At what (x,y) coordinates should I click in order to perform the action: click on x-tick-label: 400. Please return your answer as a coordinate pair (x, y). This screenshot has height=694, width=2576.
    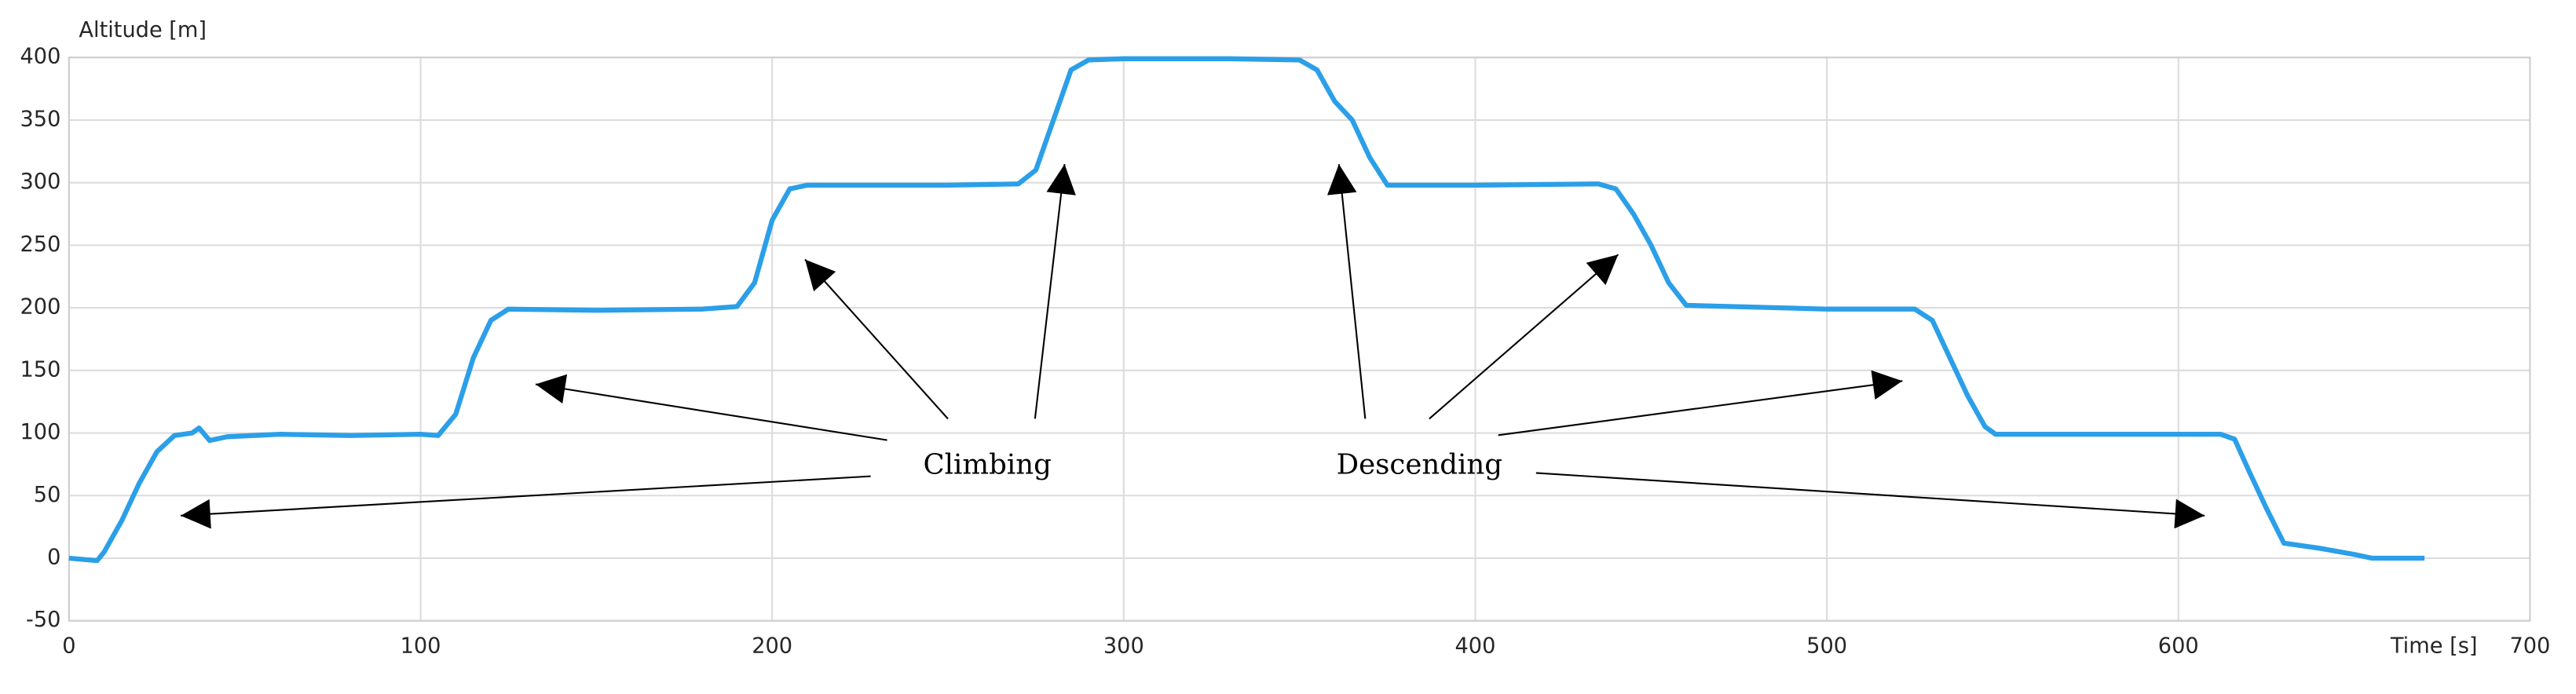
    Looking at the image, I should click on (1475, 646).